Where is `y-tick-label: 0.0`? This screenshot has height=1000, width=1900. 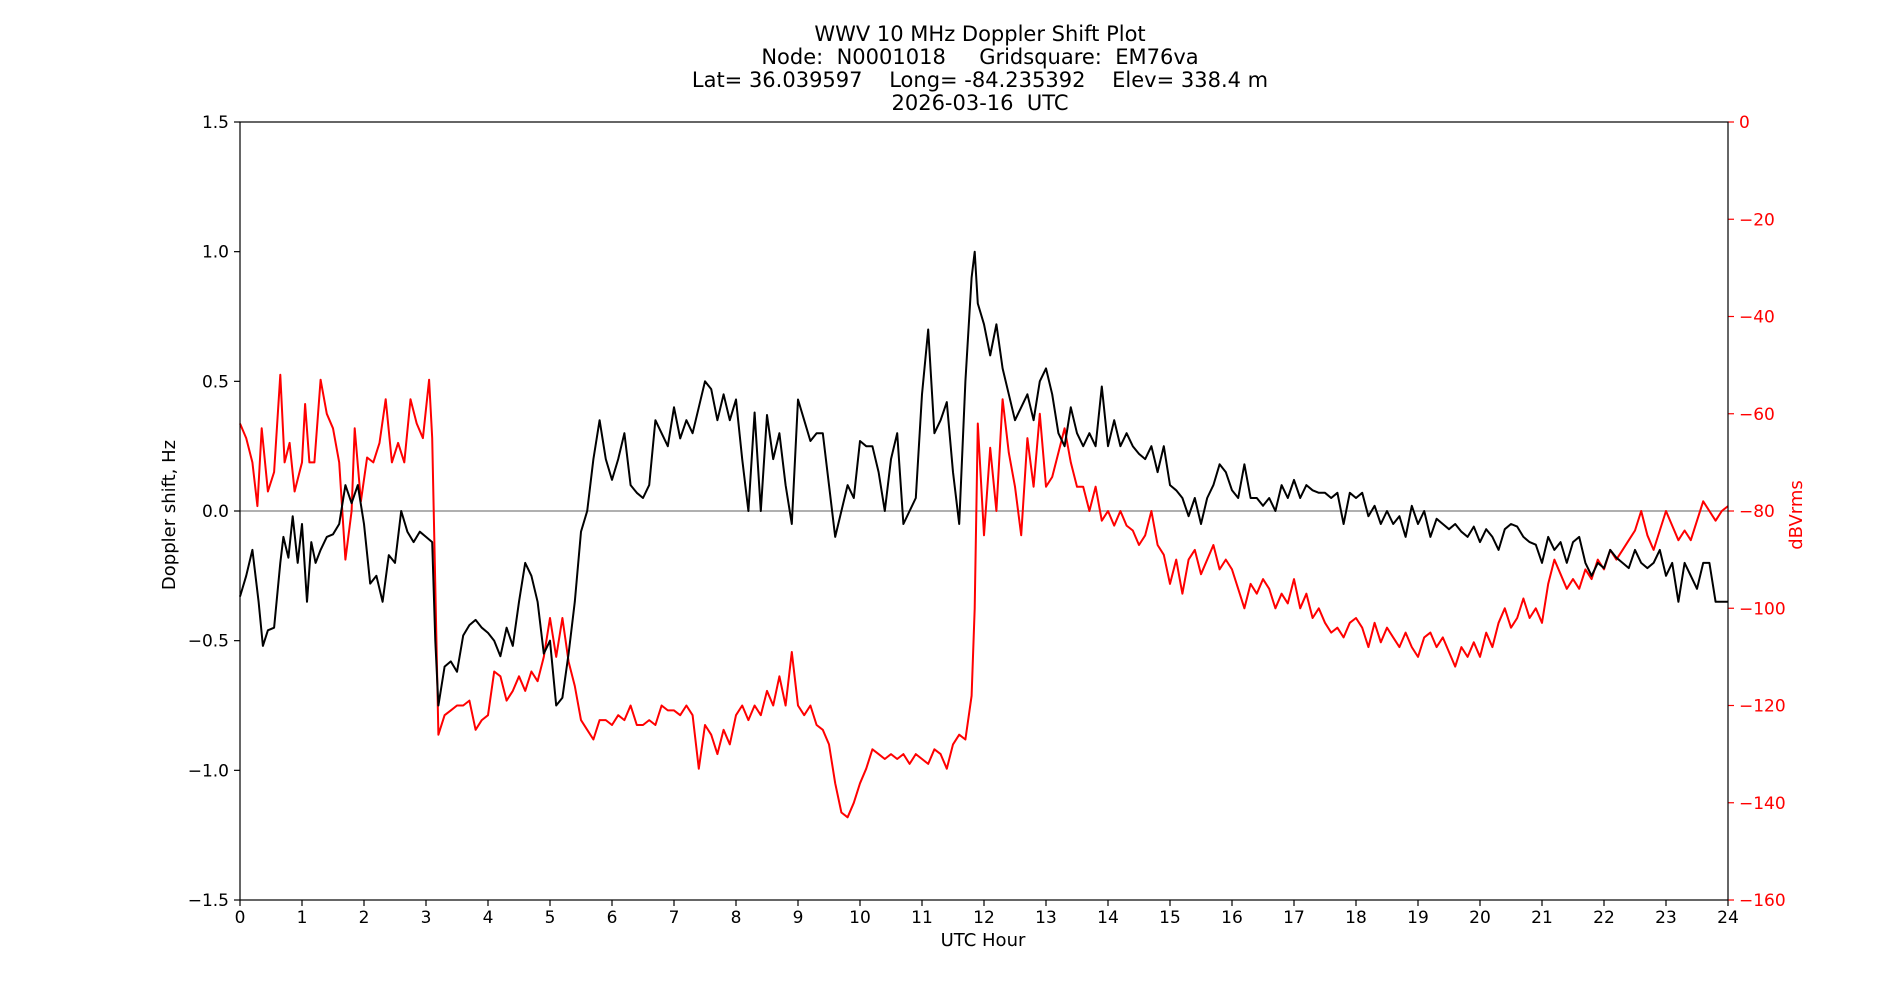 y-tick-label: 0.0 is located at coordinates (215, 512).